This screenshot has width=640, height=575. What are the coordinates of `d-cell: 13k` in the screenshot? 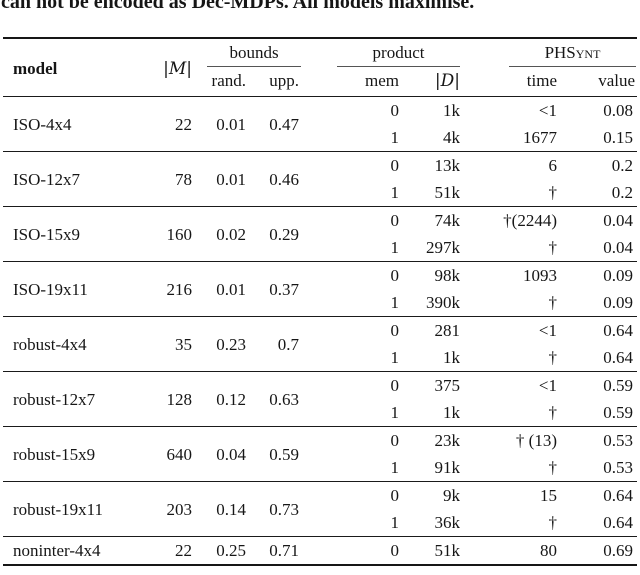 It's located at (431, 165).